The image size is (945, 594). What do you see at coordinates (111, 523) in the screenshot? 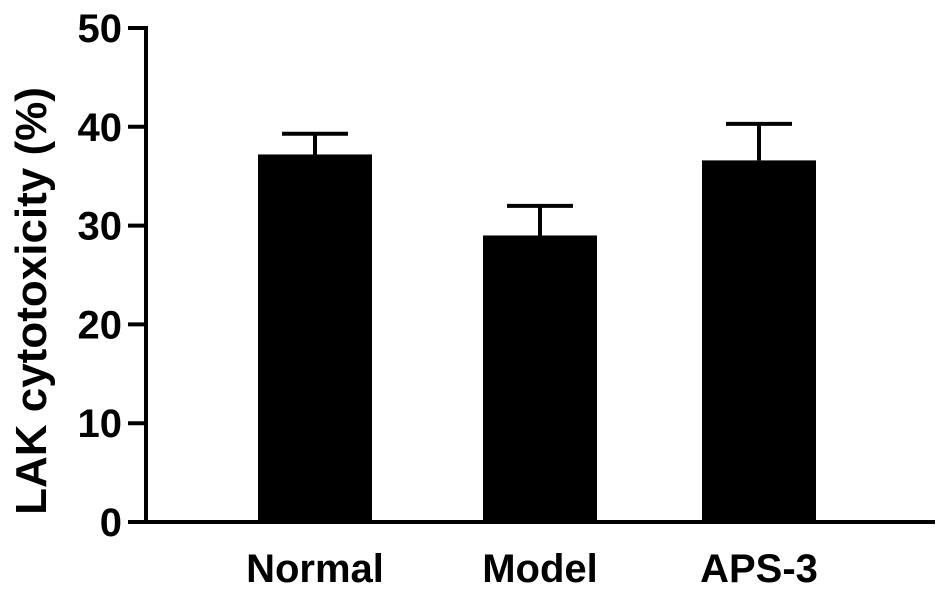
I see `y-tick-label: 0` at bounding box center [111, 523].